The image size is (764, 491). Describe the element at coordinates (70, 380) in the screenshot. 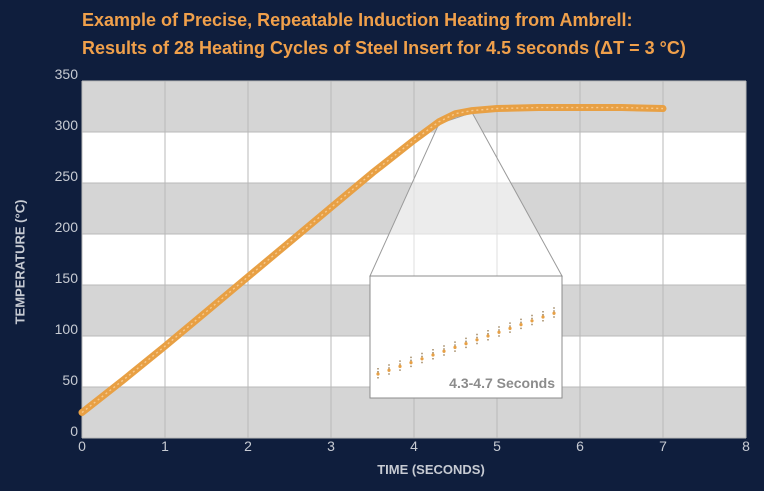

I see `y-tick-label: 50` at that location.